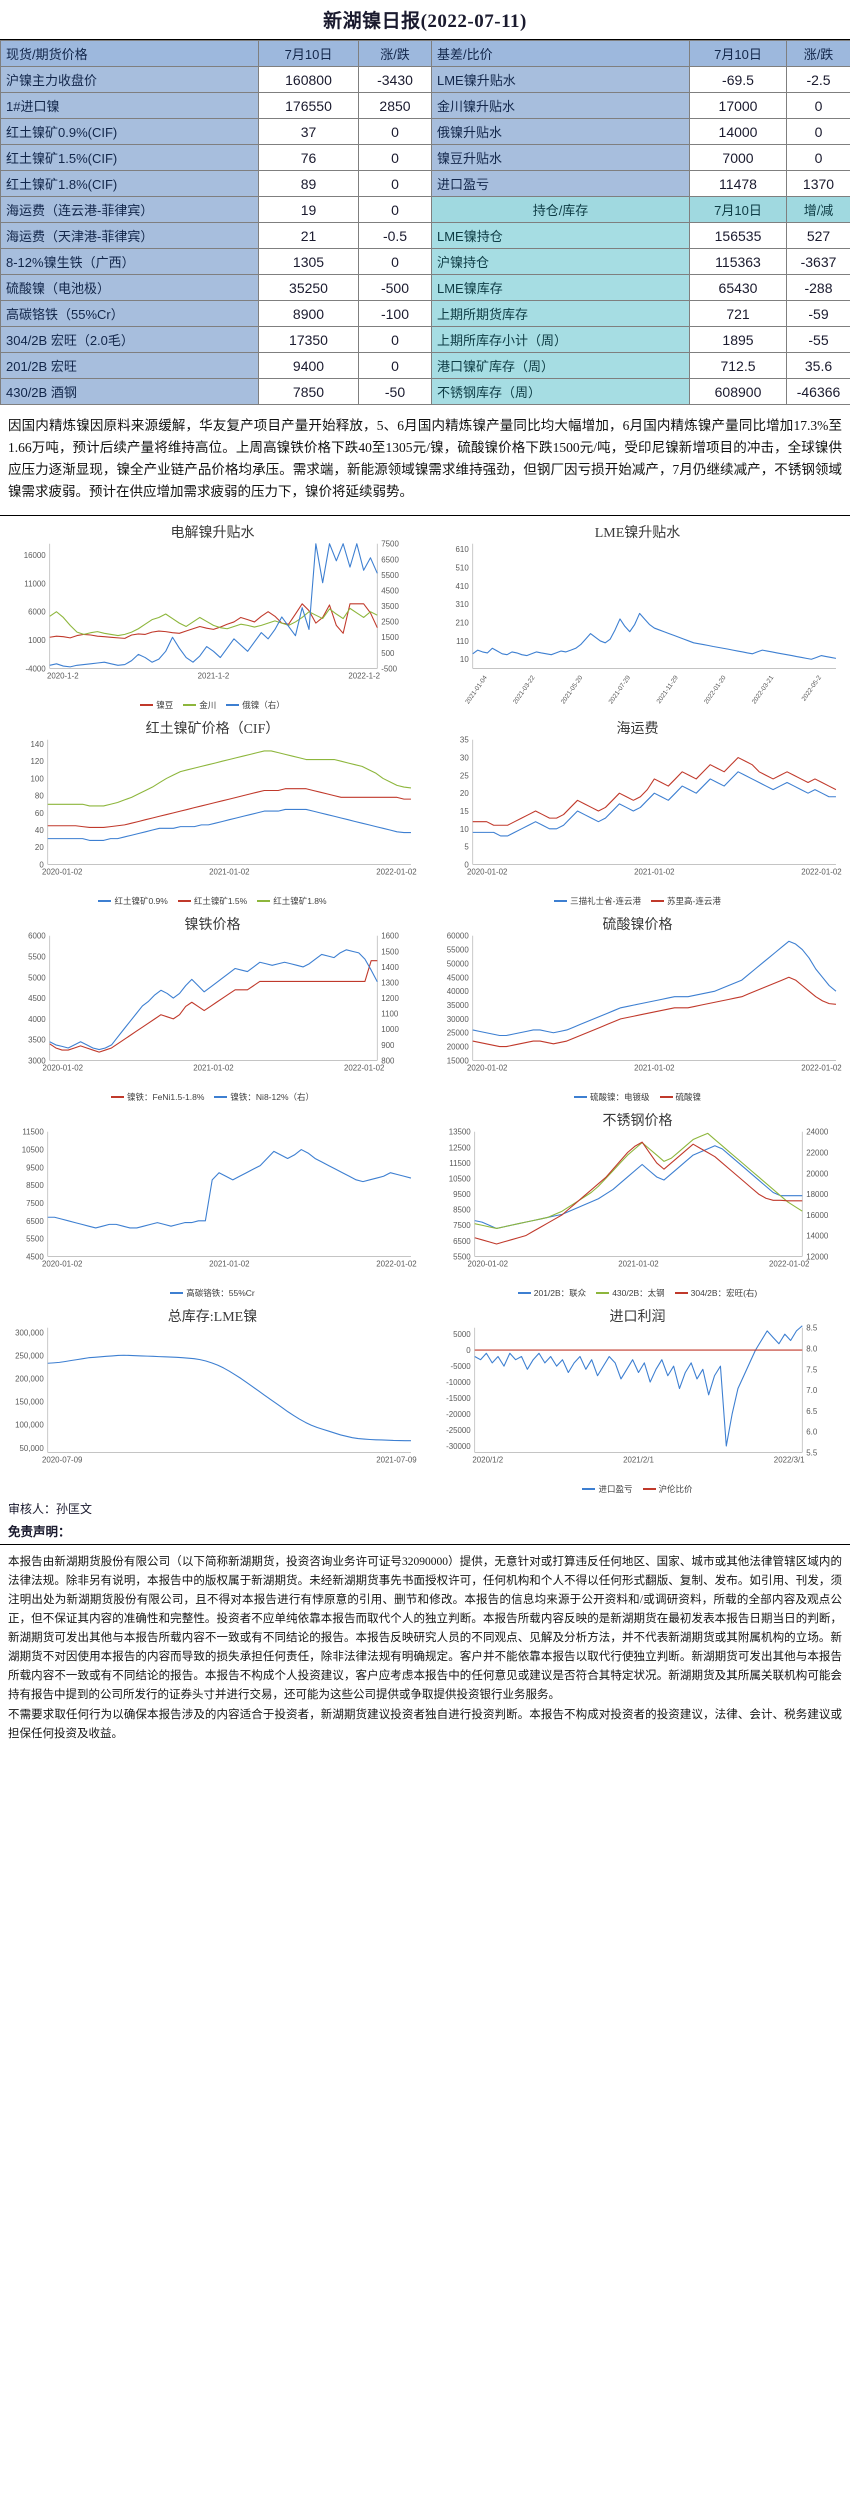  I want to click on svg-text: 1000, so click(37, 640).